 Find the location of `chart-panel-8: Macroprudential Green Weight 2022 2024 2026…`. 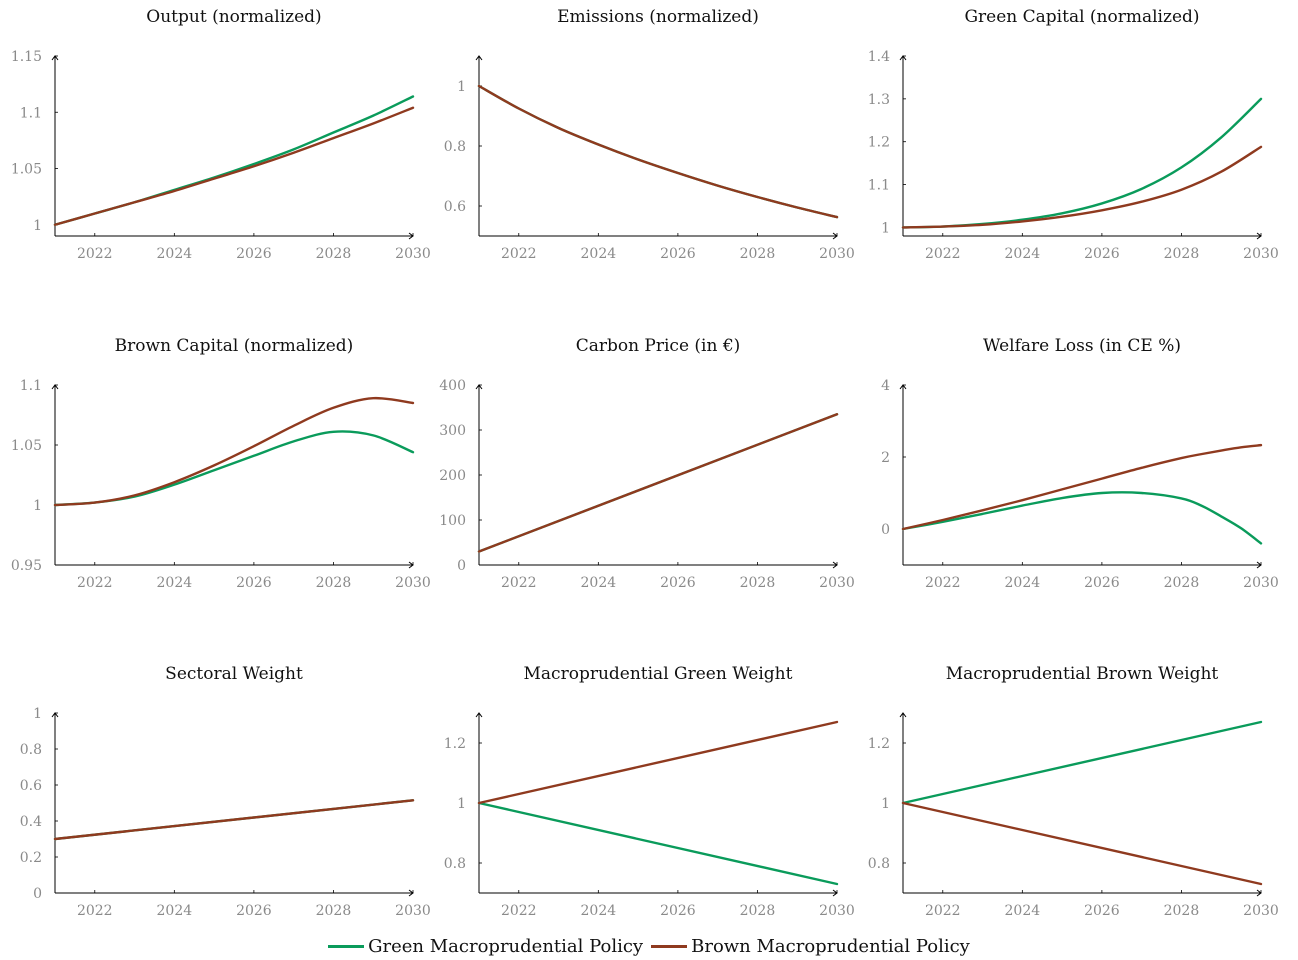

chart-panel-8: Macroprudential Green Weight 2022 2024 2026… is located at coordinates (649, 791).